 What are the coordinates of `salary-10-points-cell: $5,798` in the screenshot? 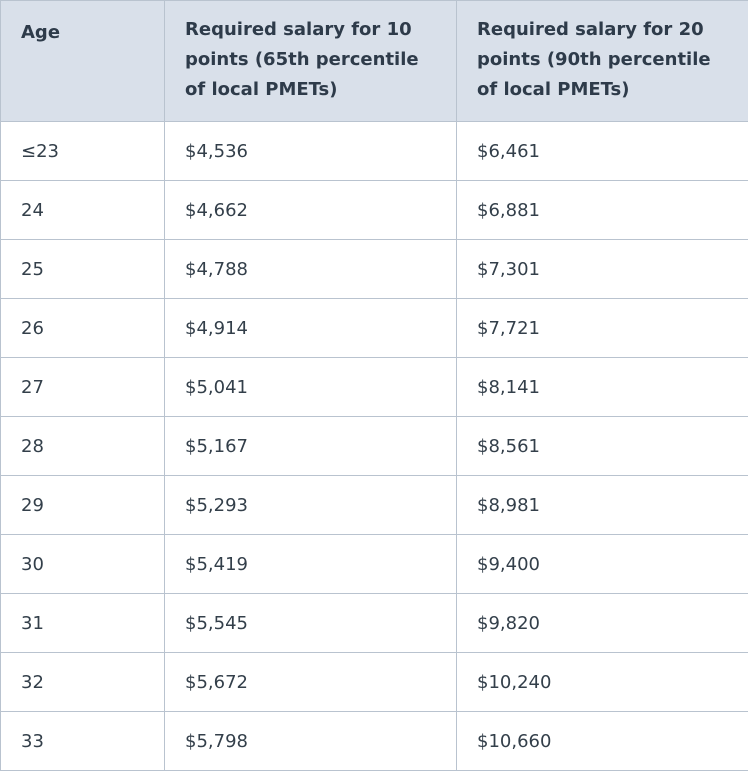 It's located at (310, 741).